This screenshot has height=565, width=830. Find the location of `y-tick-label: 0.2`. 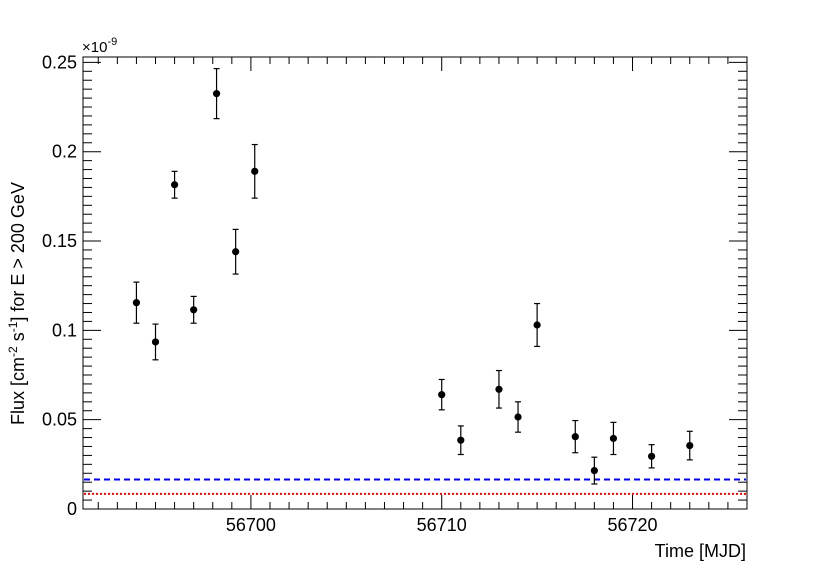

y-tick-label: 0.2 is located at coordinates (64, 152).